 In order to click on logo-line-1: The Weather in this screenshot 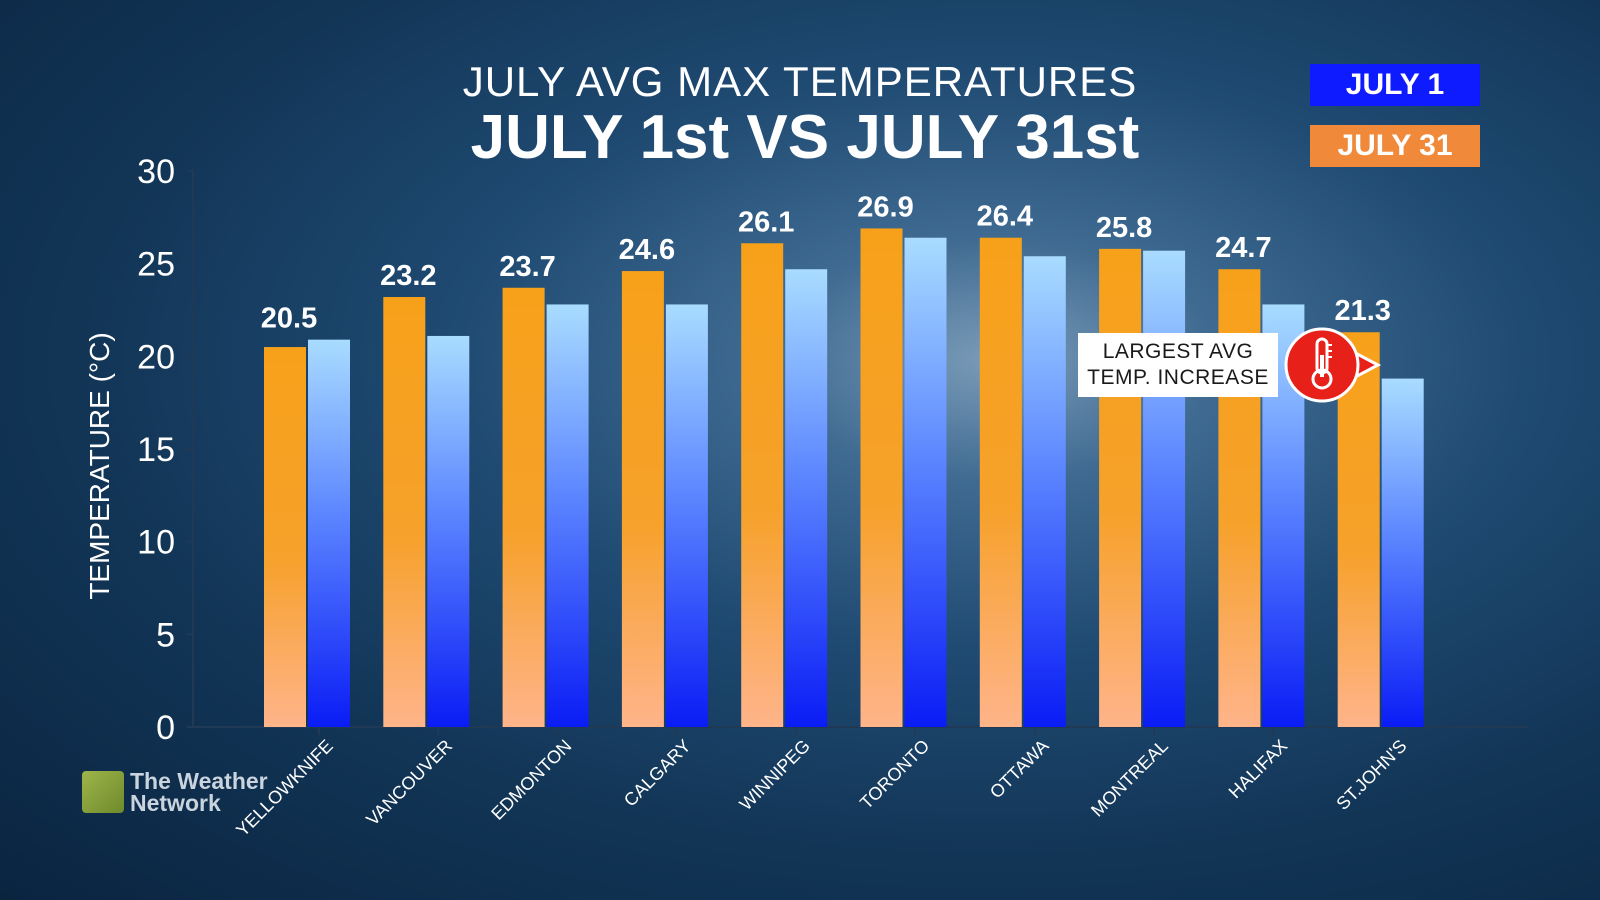, I will do `click(199, 781)`.